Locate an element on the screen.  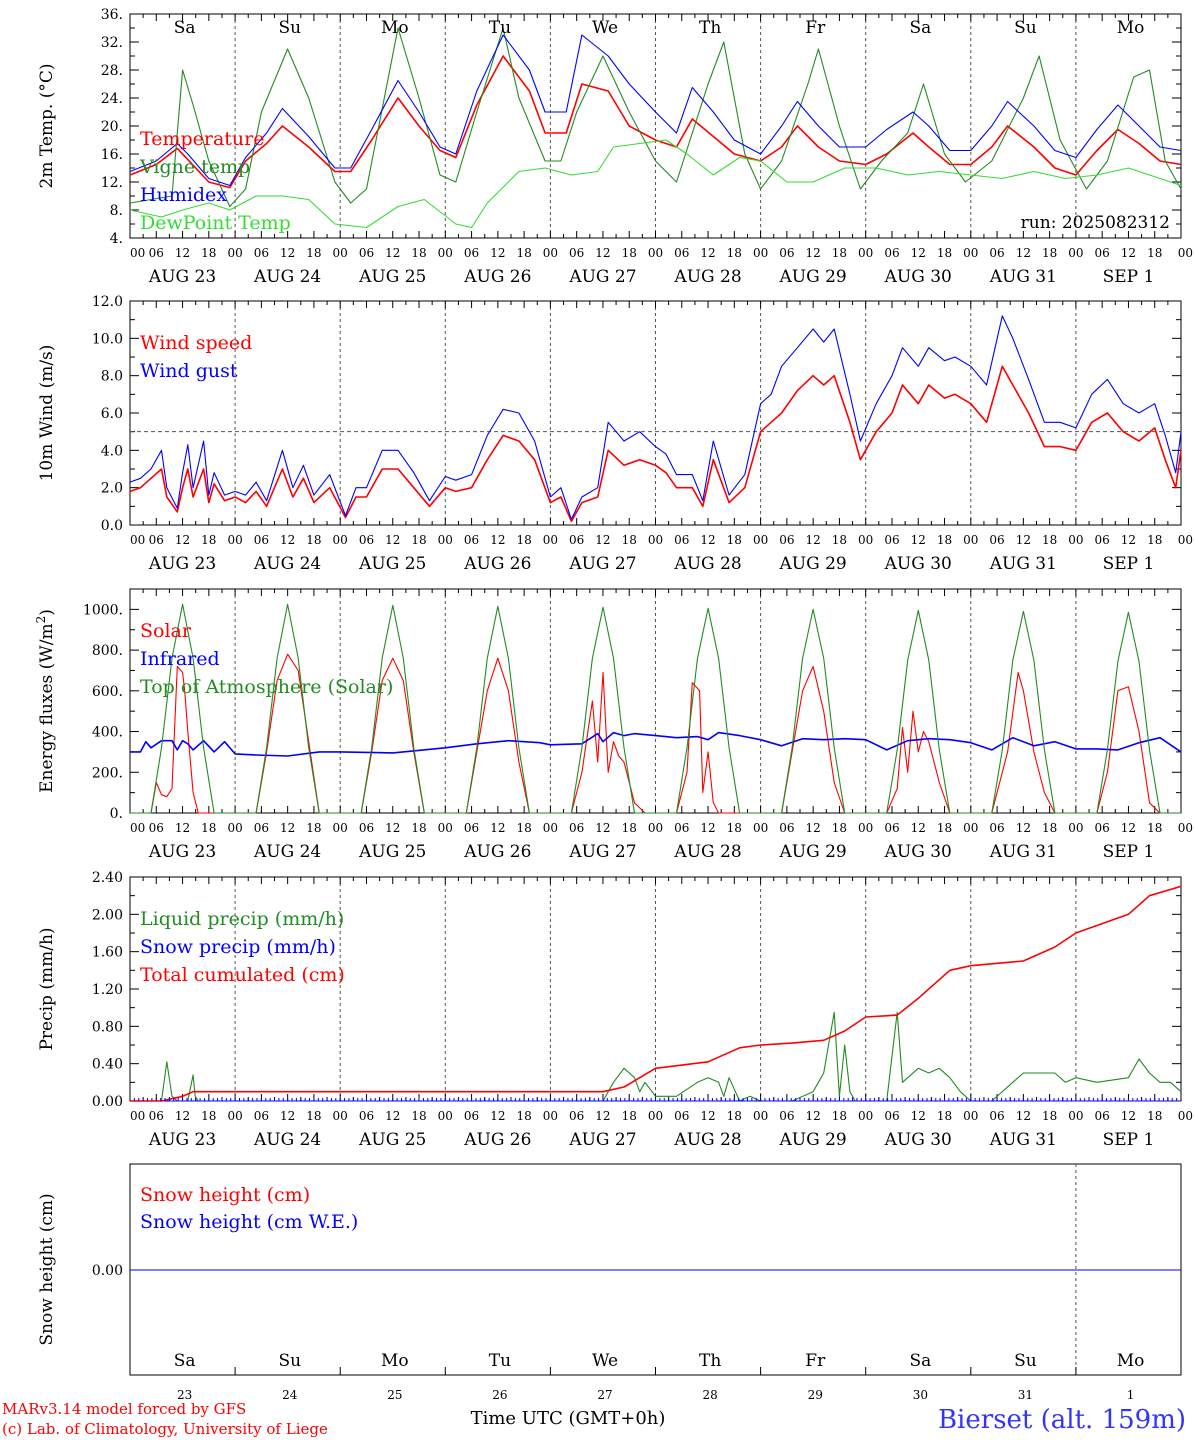
y-tick-label: 10.0 is located at coordinates (107, 339).